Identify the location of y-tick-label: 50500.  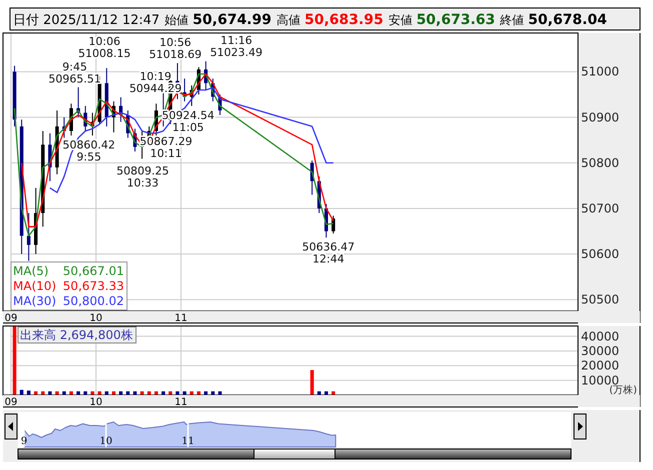
(600, 299).